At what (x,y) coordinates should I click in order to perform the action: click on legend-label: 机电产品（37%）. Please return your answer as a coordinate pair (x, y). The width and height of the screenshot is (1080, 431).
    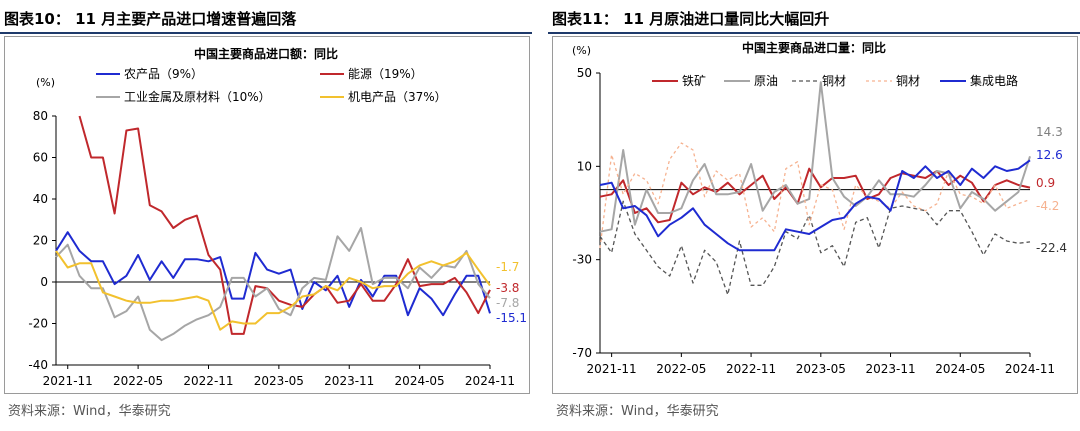
    Looking at the image, I should click on (397, 97).